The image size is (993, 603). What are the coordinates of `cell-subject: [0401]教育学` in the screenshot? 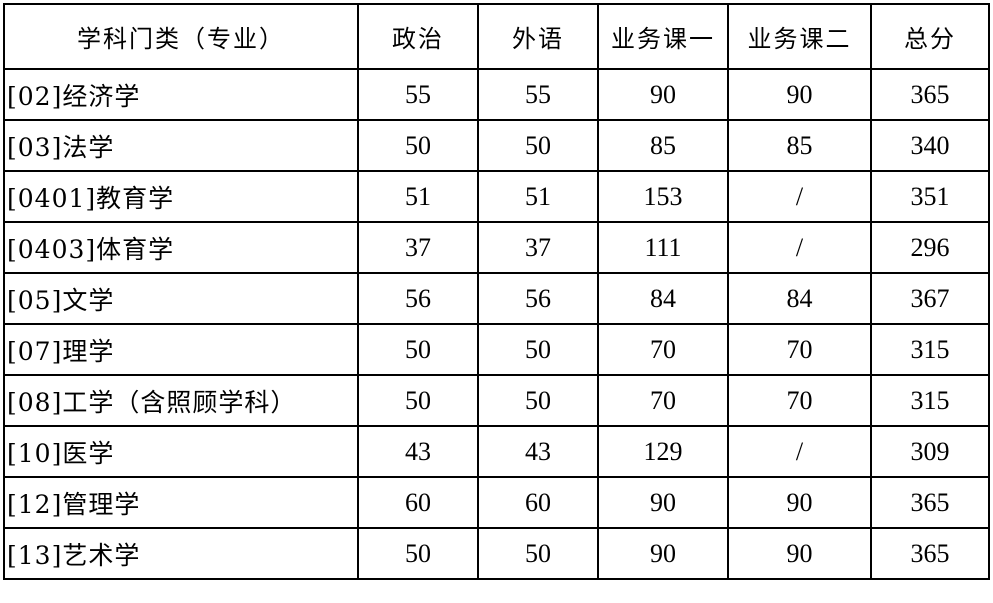 It's located at (181, 196).